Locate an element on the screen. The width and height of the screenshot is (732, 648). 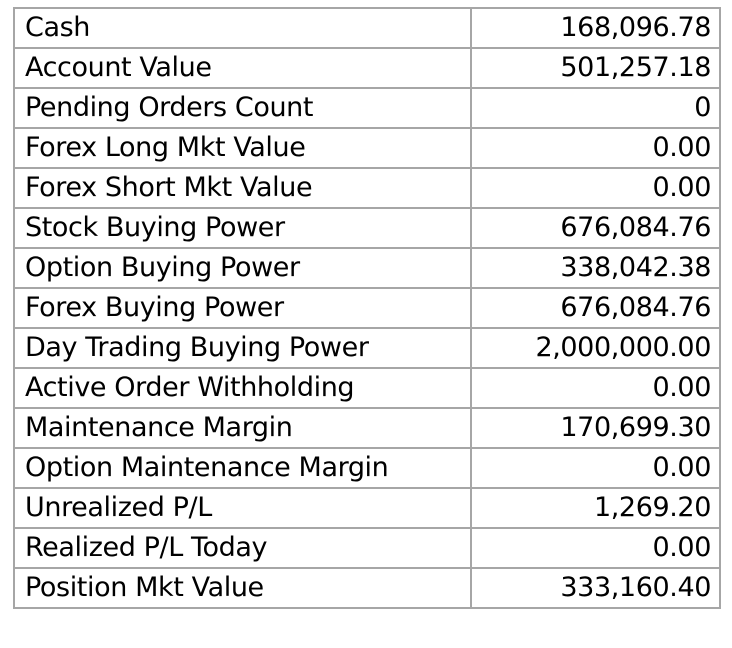
table-row: Maintenance Margin 170,699.30 is located at coordinates (367, 428).